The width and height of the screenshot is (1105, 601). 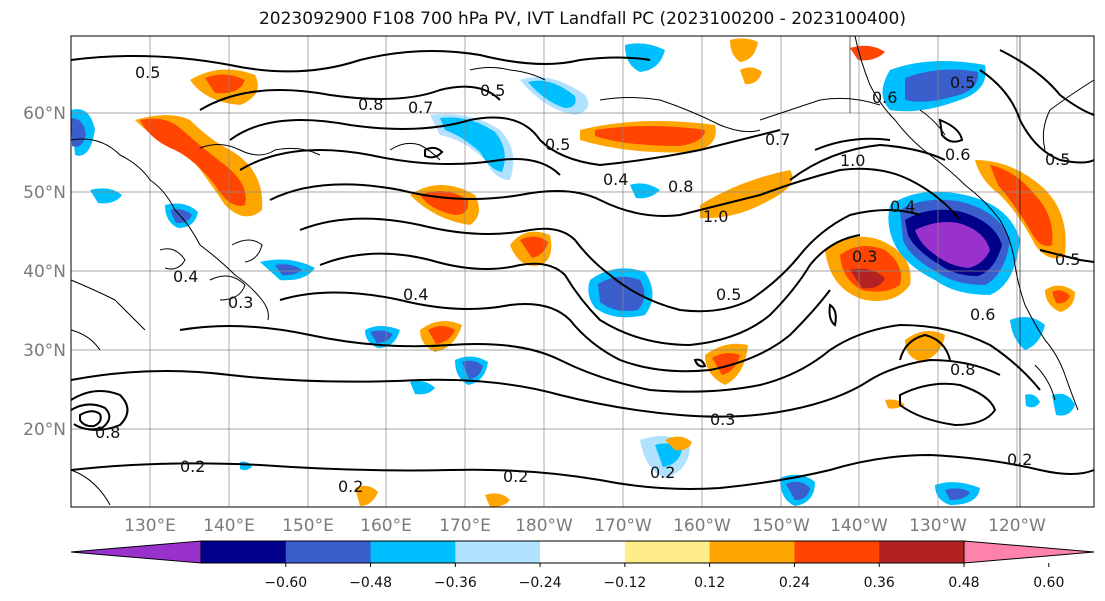 What do you see at coordinates (44, 351) in the screenshot?
I see `svg-text: 30°N` at bounding box center [44, 351].